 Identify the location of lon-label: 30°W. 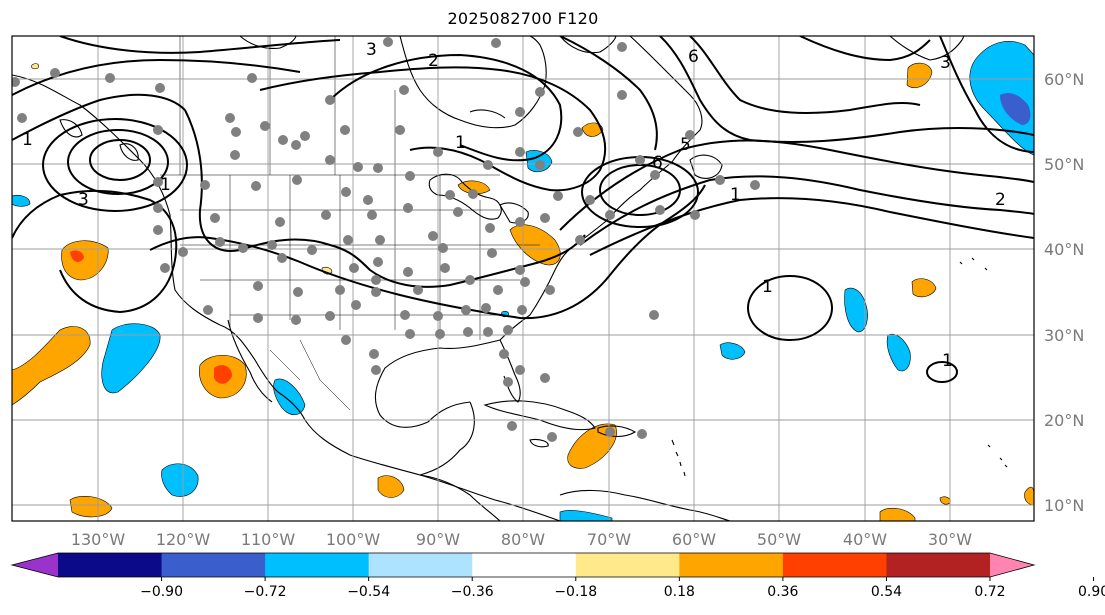
(950, 539).